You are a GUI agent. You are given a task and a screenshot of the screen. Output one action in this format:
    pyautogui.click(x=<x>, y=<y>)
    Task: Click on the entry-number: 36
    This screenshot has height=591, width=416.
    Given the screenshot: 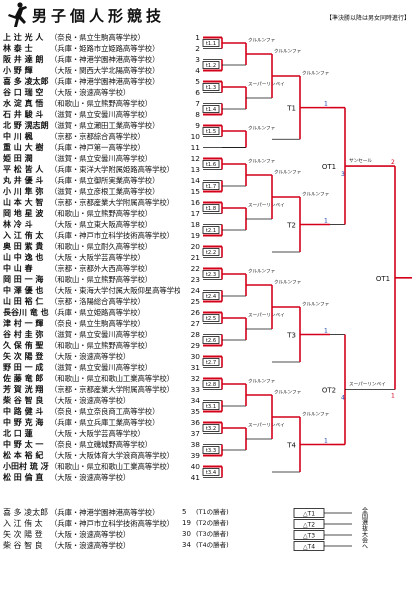 What is the action you would take?
    pyautogui.click(x=195, y=422)
    